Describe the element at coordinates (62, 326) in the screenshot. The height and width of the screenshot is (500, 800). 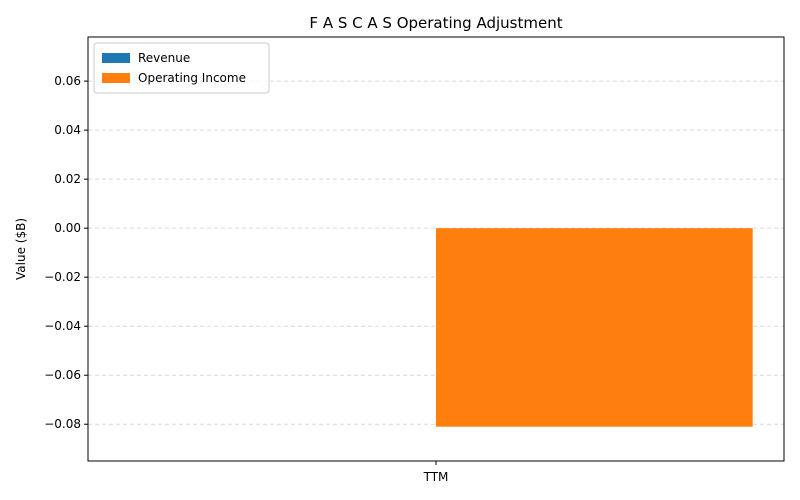
I see `y-tick-label: −0.04` at that location.